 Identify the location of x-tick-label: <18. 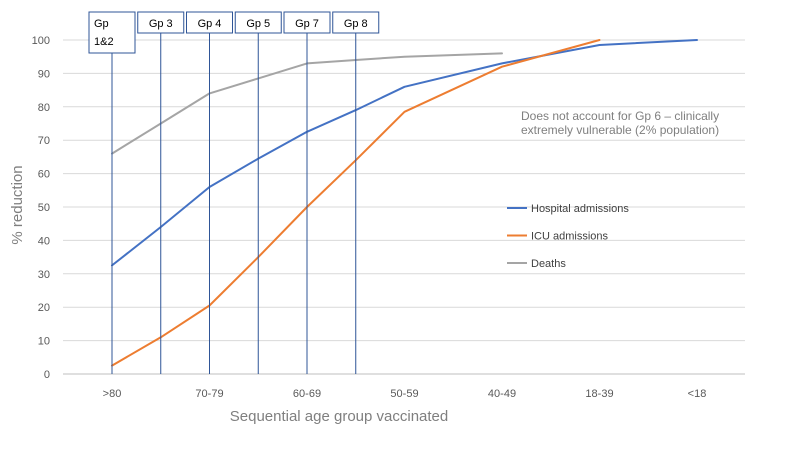
(697, 394).